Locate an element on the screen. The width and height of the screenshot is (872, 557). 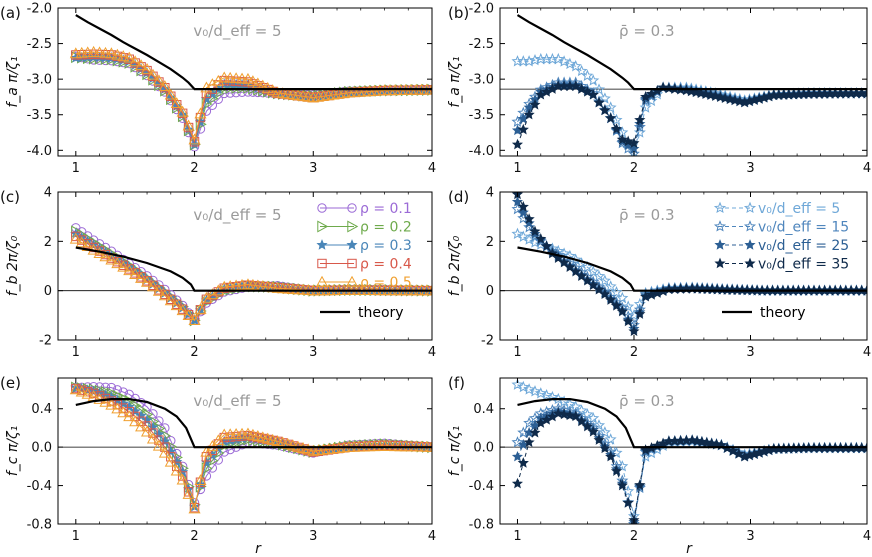
panel-annotation: v₀/d_eff = 5 is located at coordinates (237, 31).